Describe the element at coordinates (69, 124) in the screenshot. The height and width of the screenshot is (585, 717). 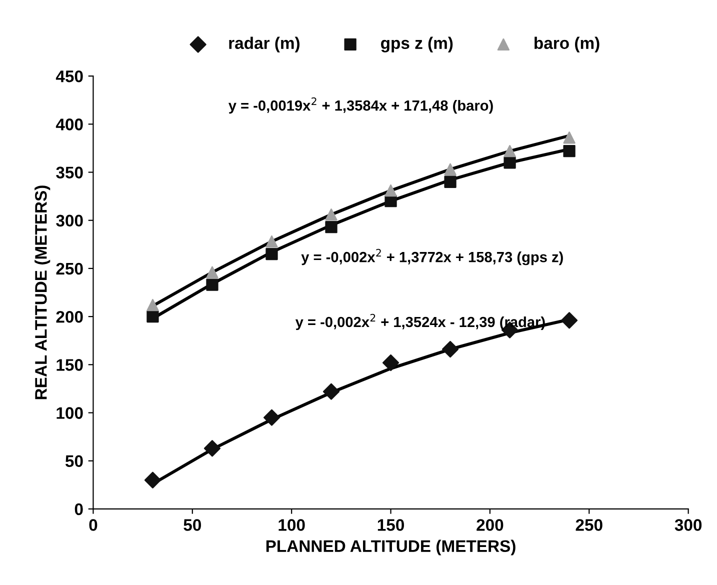
I see `y-tick-label: 400` at that location.